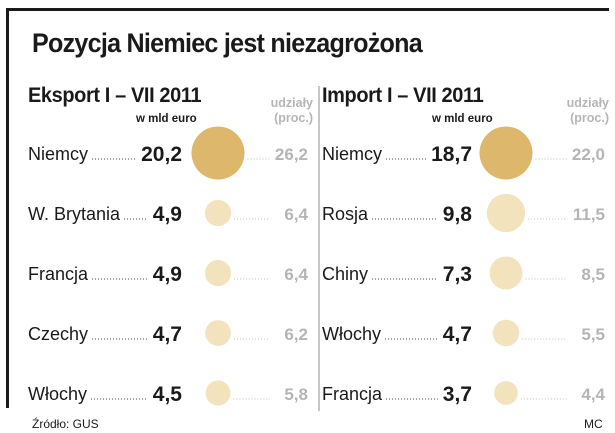  I want to click on export-row: W. Brytania 4,9 6,4, so click(168, 213).